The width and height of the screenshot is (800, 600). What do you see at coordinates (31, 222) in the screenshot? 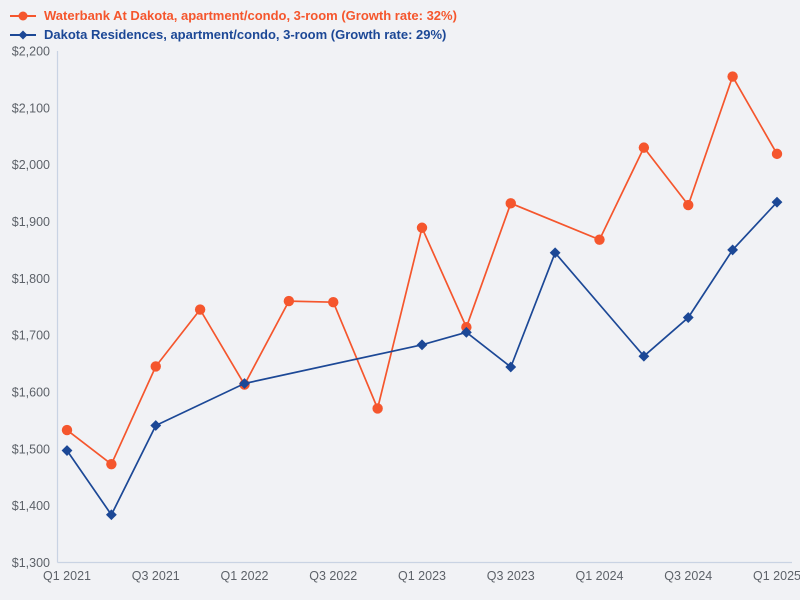
I see `y-tick-label: $1,900` at bounding box center [31, 222].